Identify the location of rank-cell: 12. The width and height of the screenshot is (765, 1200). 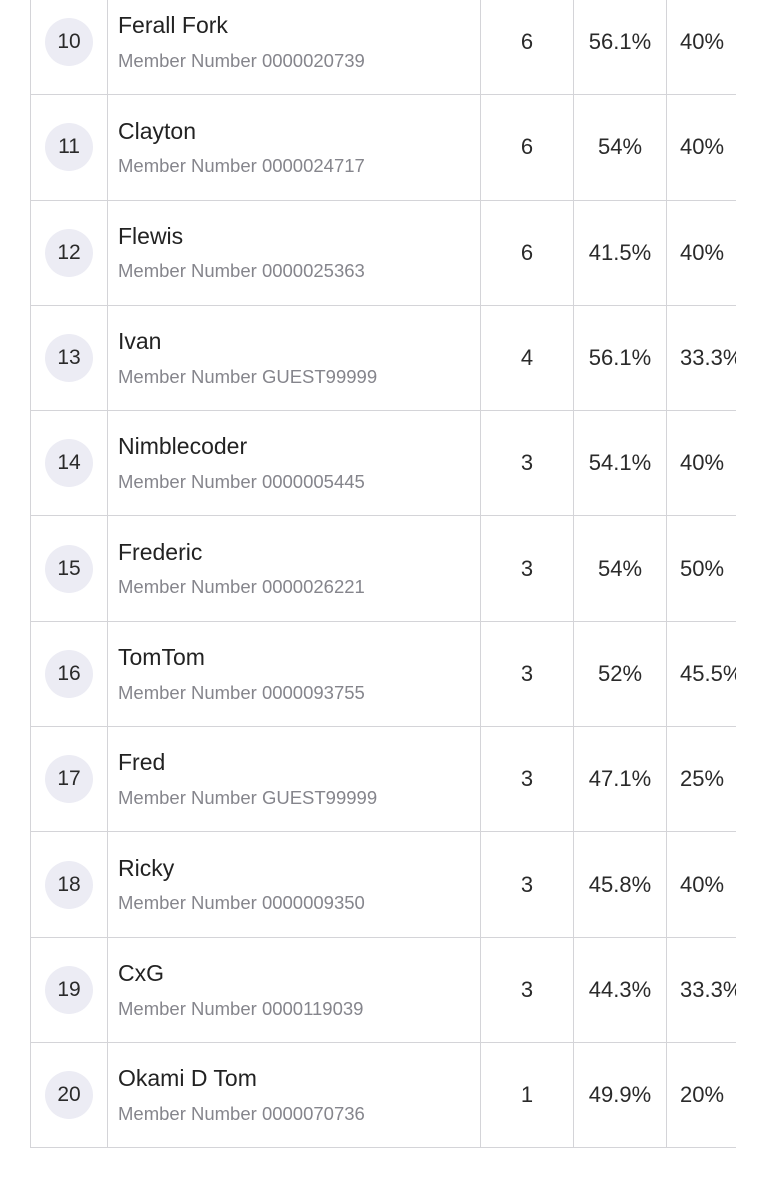
(68, 252).